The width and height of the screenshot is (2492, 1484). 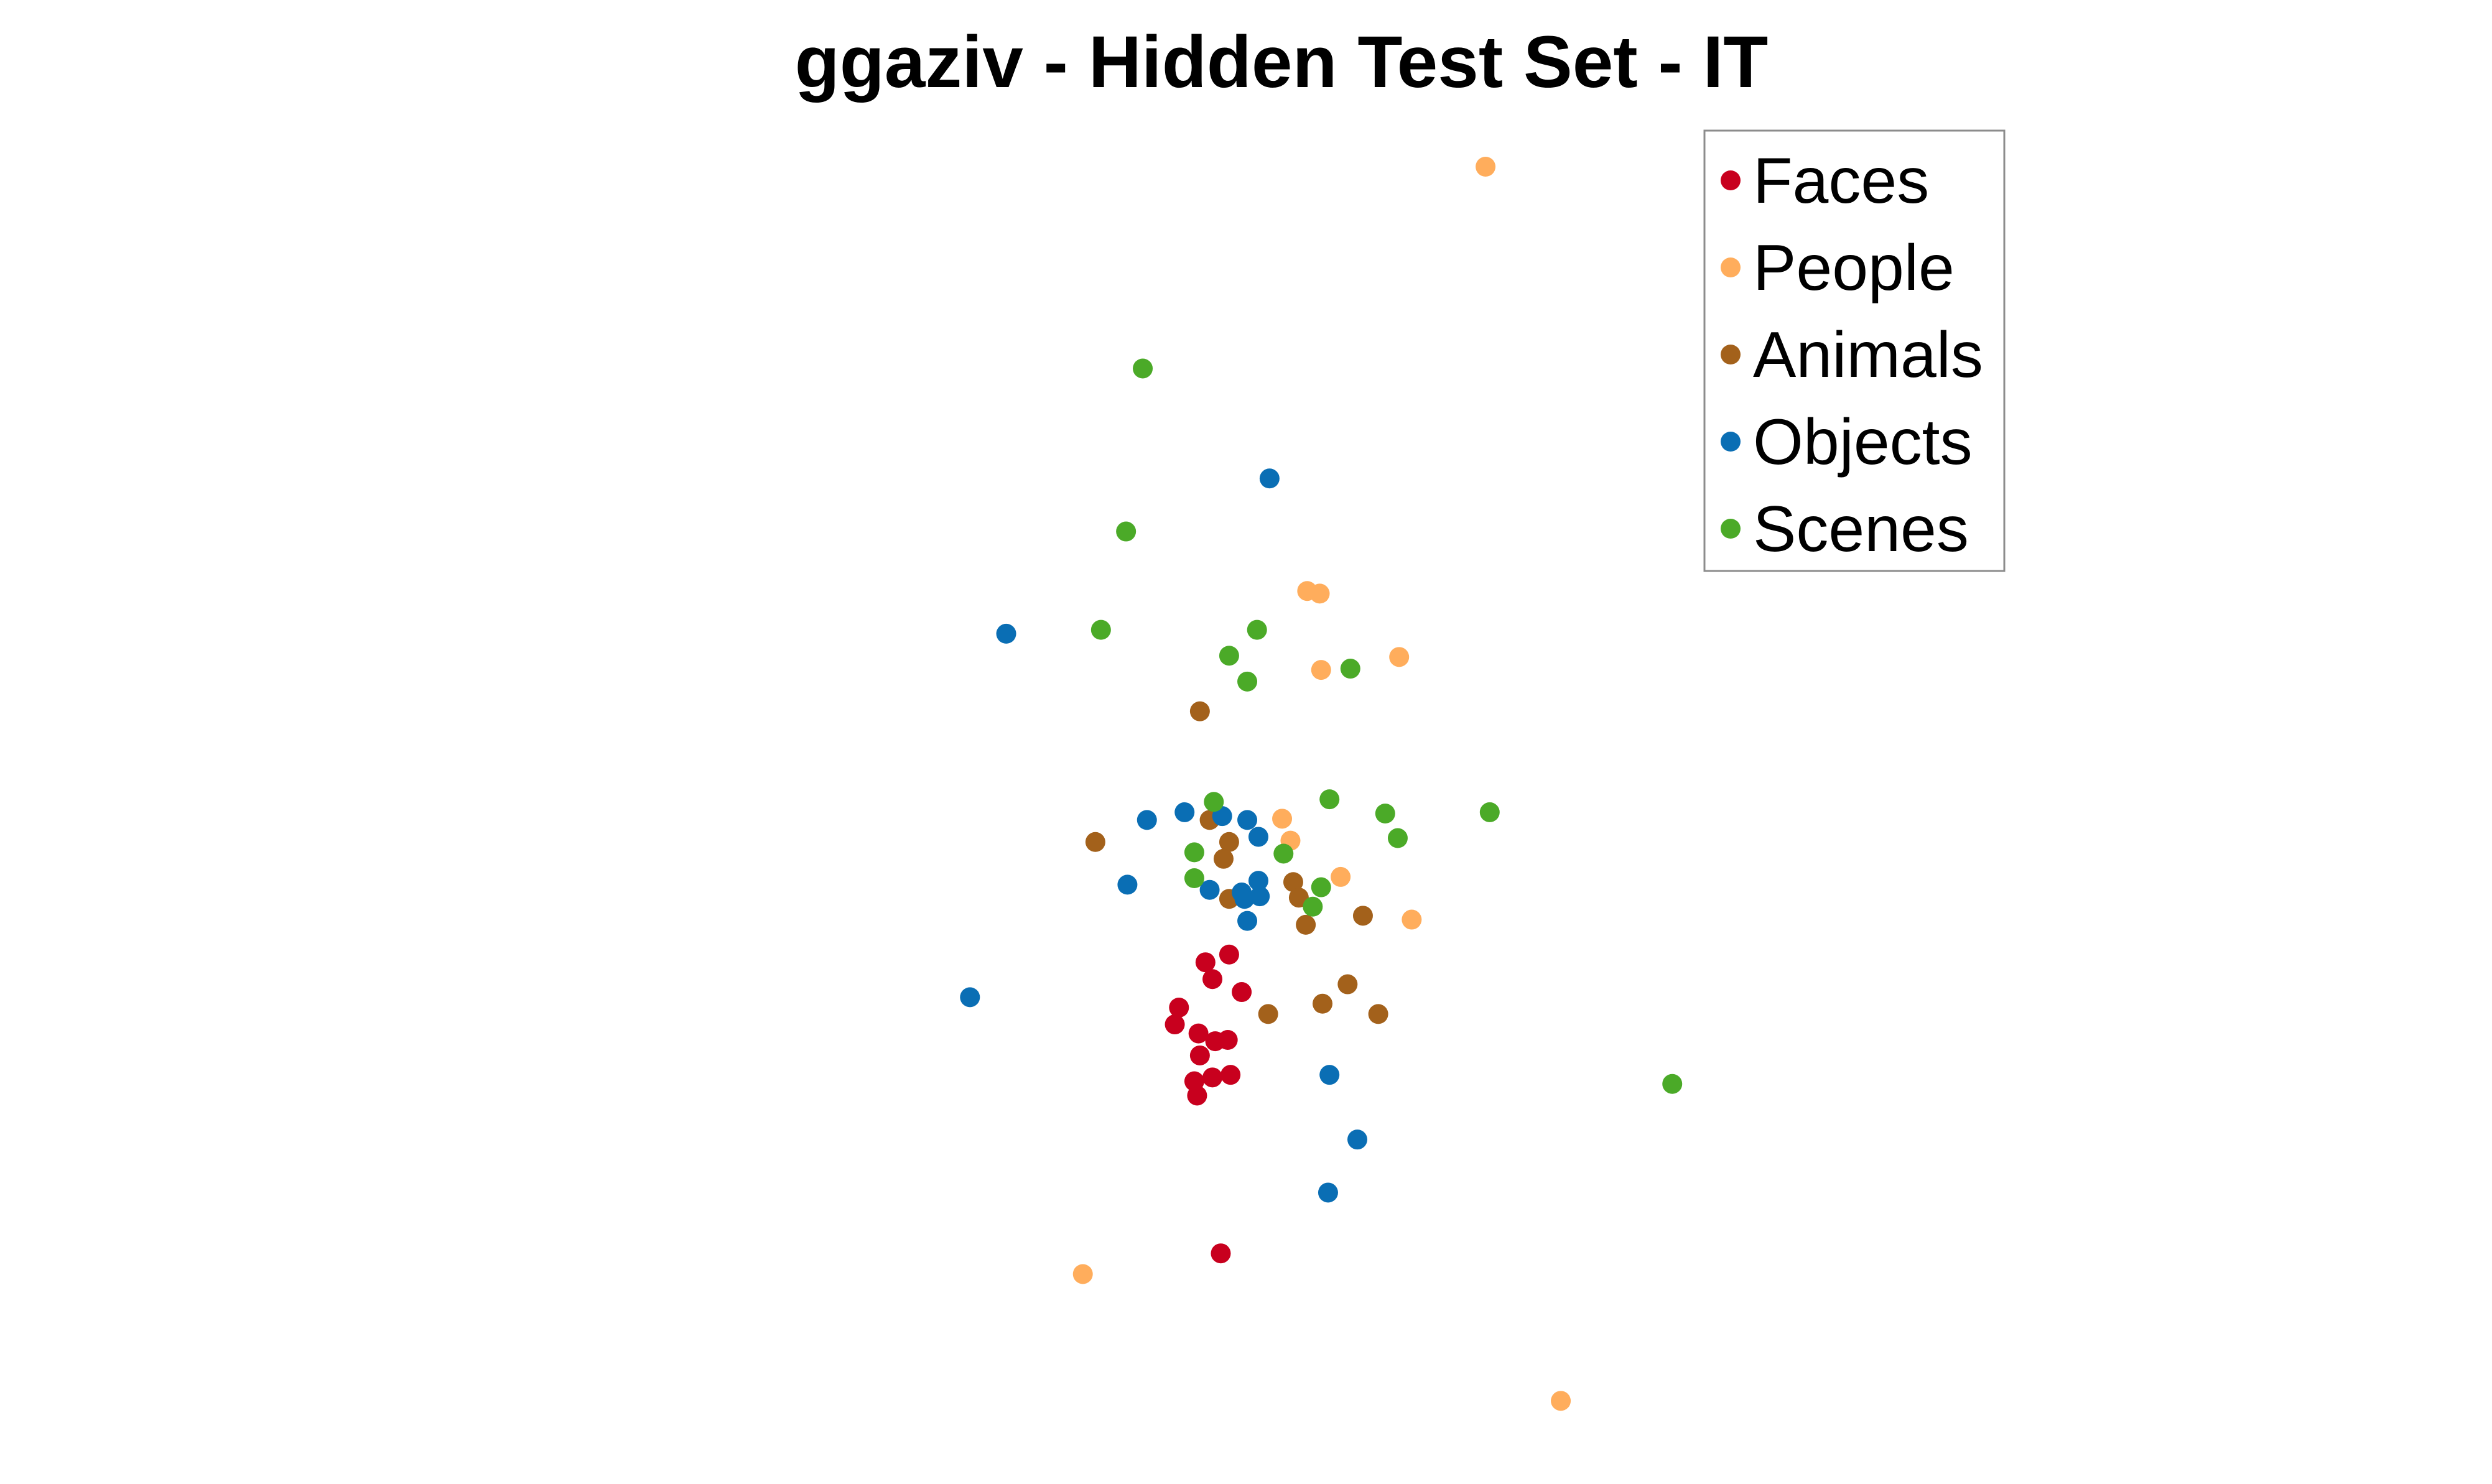 What do you see at coordinates (1854, 268) in the screenshot?
I see `legend-label-people: People` at bounding box center [1854, 268].